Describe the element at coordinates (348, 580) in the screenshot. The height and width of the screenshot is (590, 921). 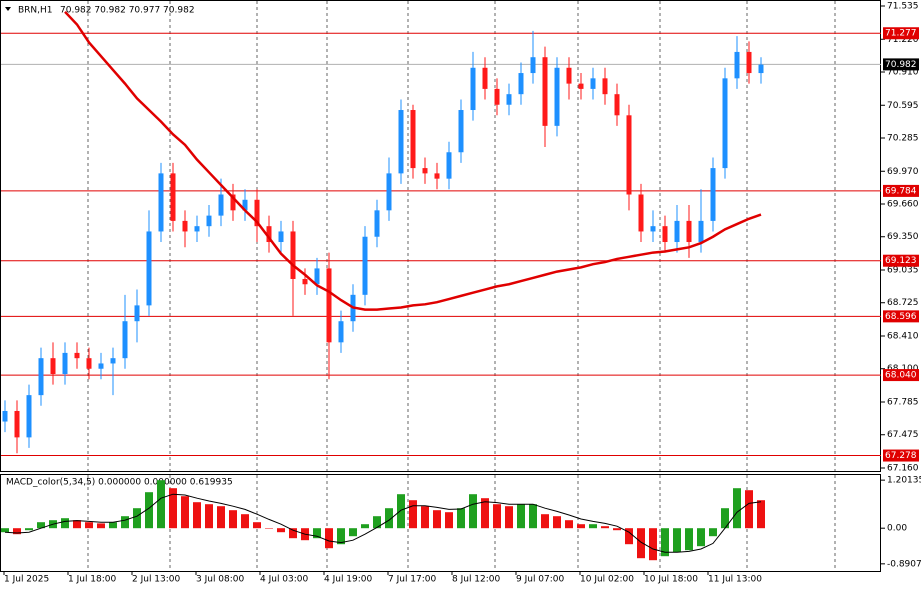
I see `x-tick-label: 4 Jul 19:00` at that location.